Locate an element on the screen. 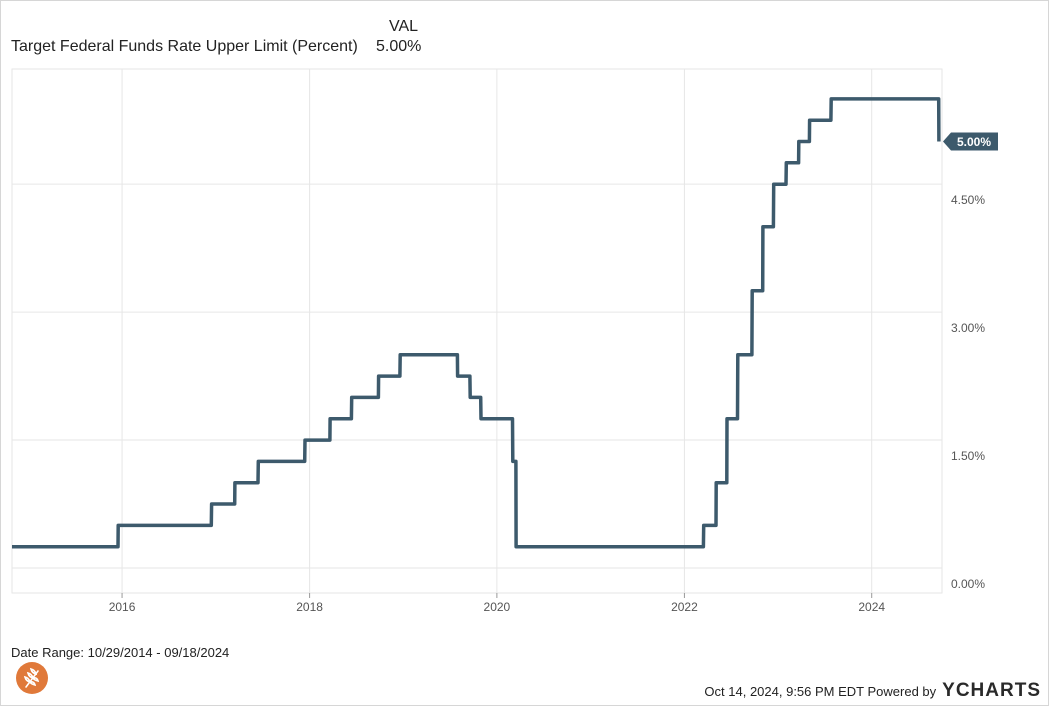 The image size is (1049, 706). x-tick-label: 2020 is located at coordinates (497, 607).